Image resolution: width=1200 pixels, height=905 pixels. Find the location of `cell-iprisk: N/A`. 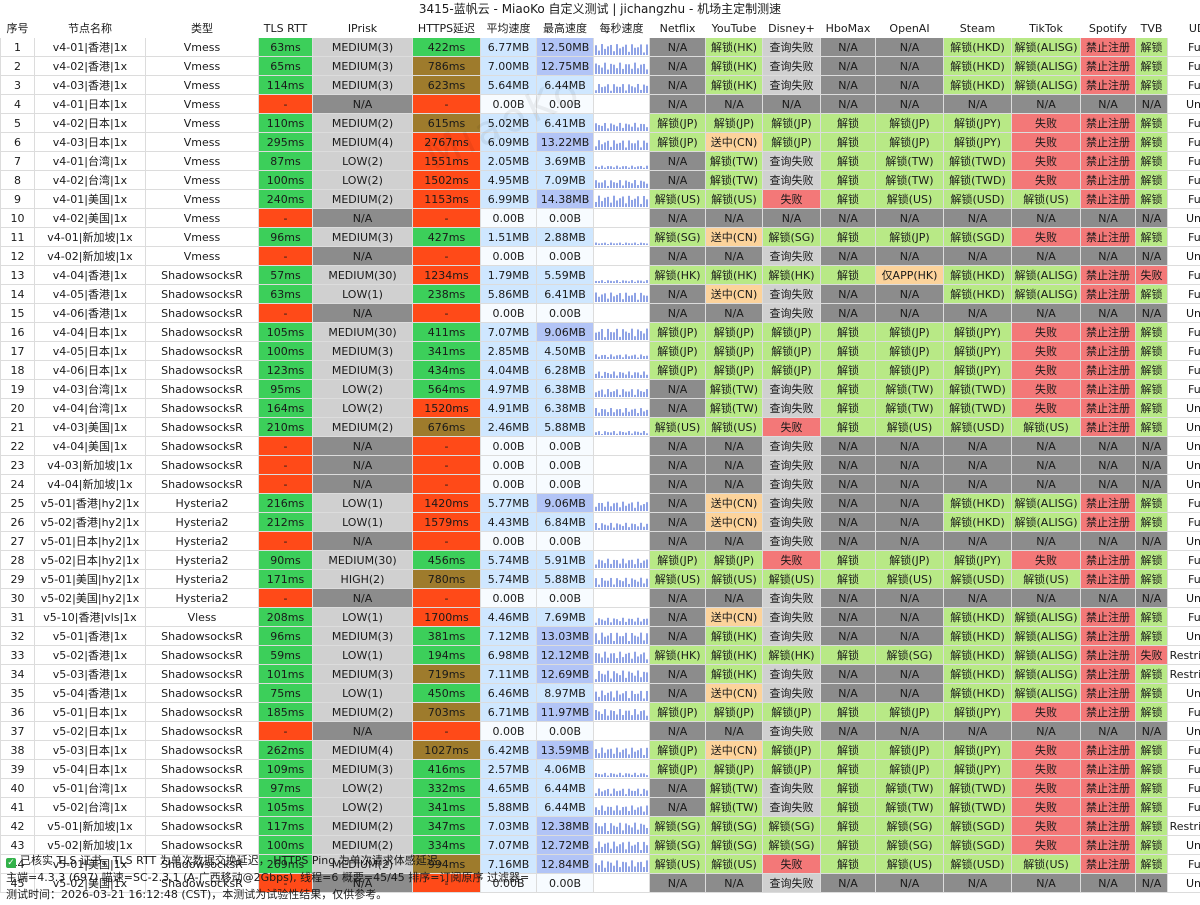

cell-iprisk: N/A is located at coordinates (362, 256).